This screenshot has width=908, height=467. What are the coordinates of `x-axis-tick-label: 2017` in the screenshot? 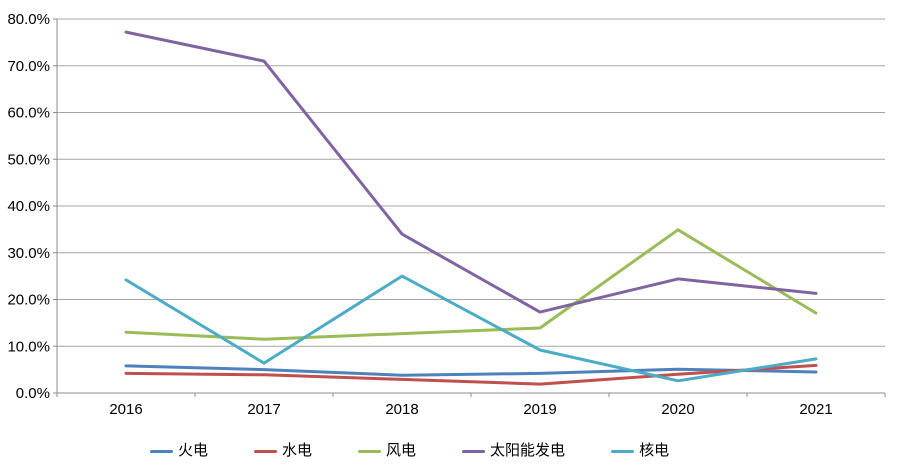 It's located at (263, 409).